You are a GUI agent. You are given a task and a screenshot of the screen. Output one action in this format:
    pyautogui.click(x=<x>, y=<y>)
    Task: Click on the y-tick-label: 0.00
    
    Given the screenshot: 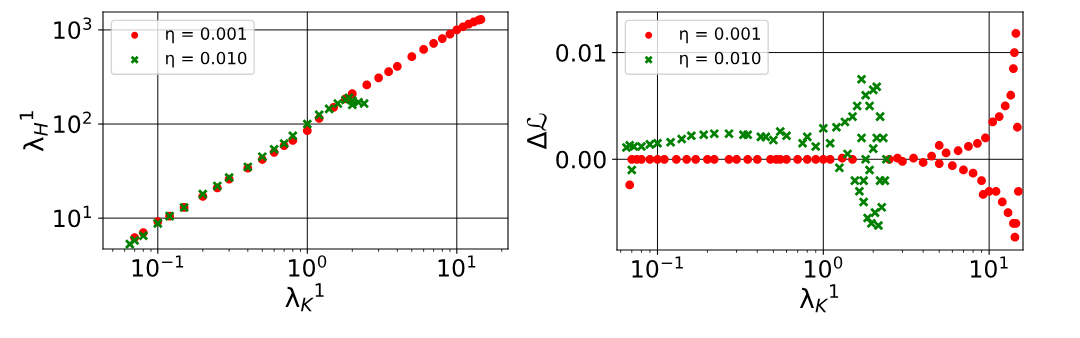 What is the action you would take?
    pyautogui.click(x=581, y=159)
    